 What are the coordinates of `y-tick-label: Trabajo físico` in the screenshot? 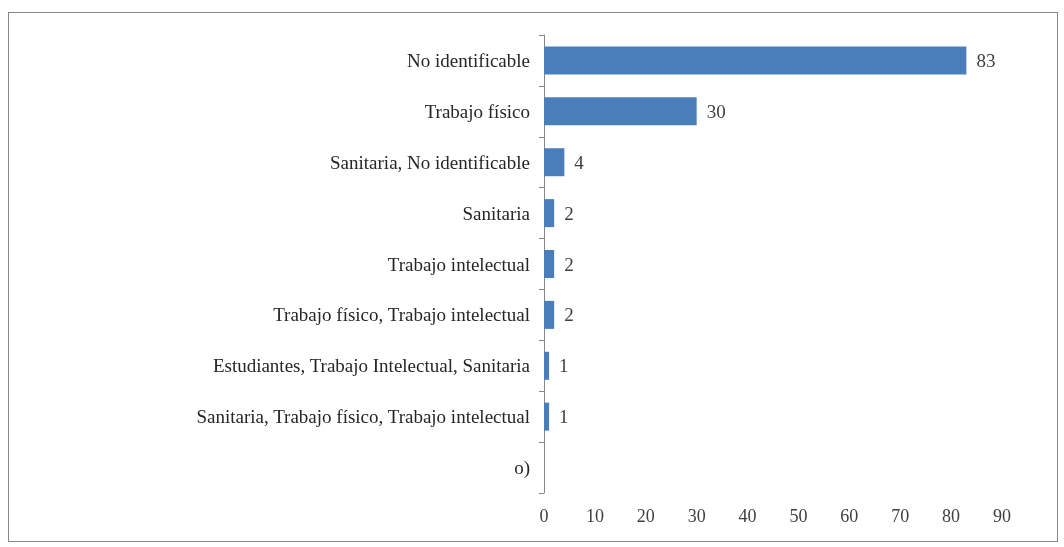 It's located at (477, 111).